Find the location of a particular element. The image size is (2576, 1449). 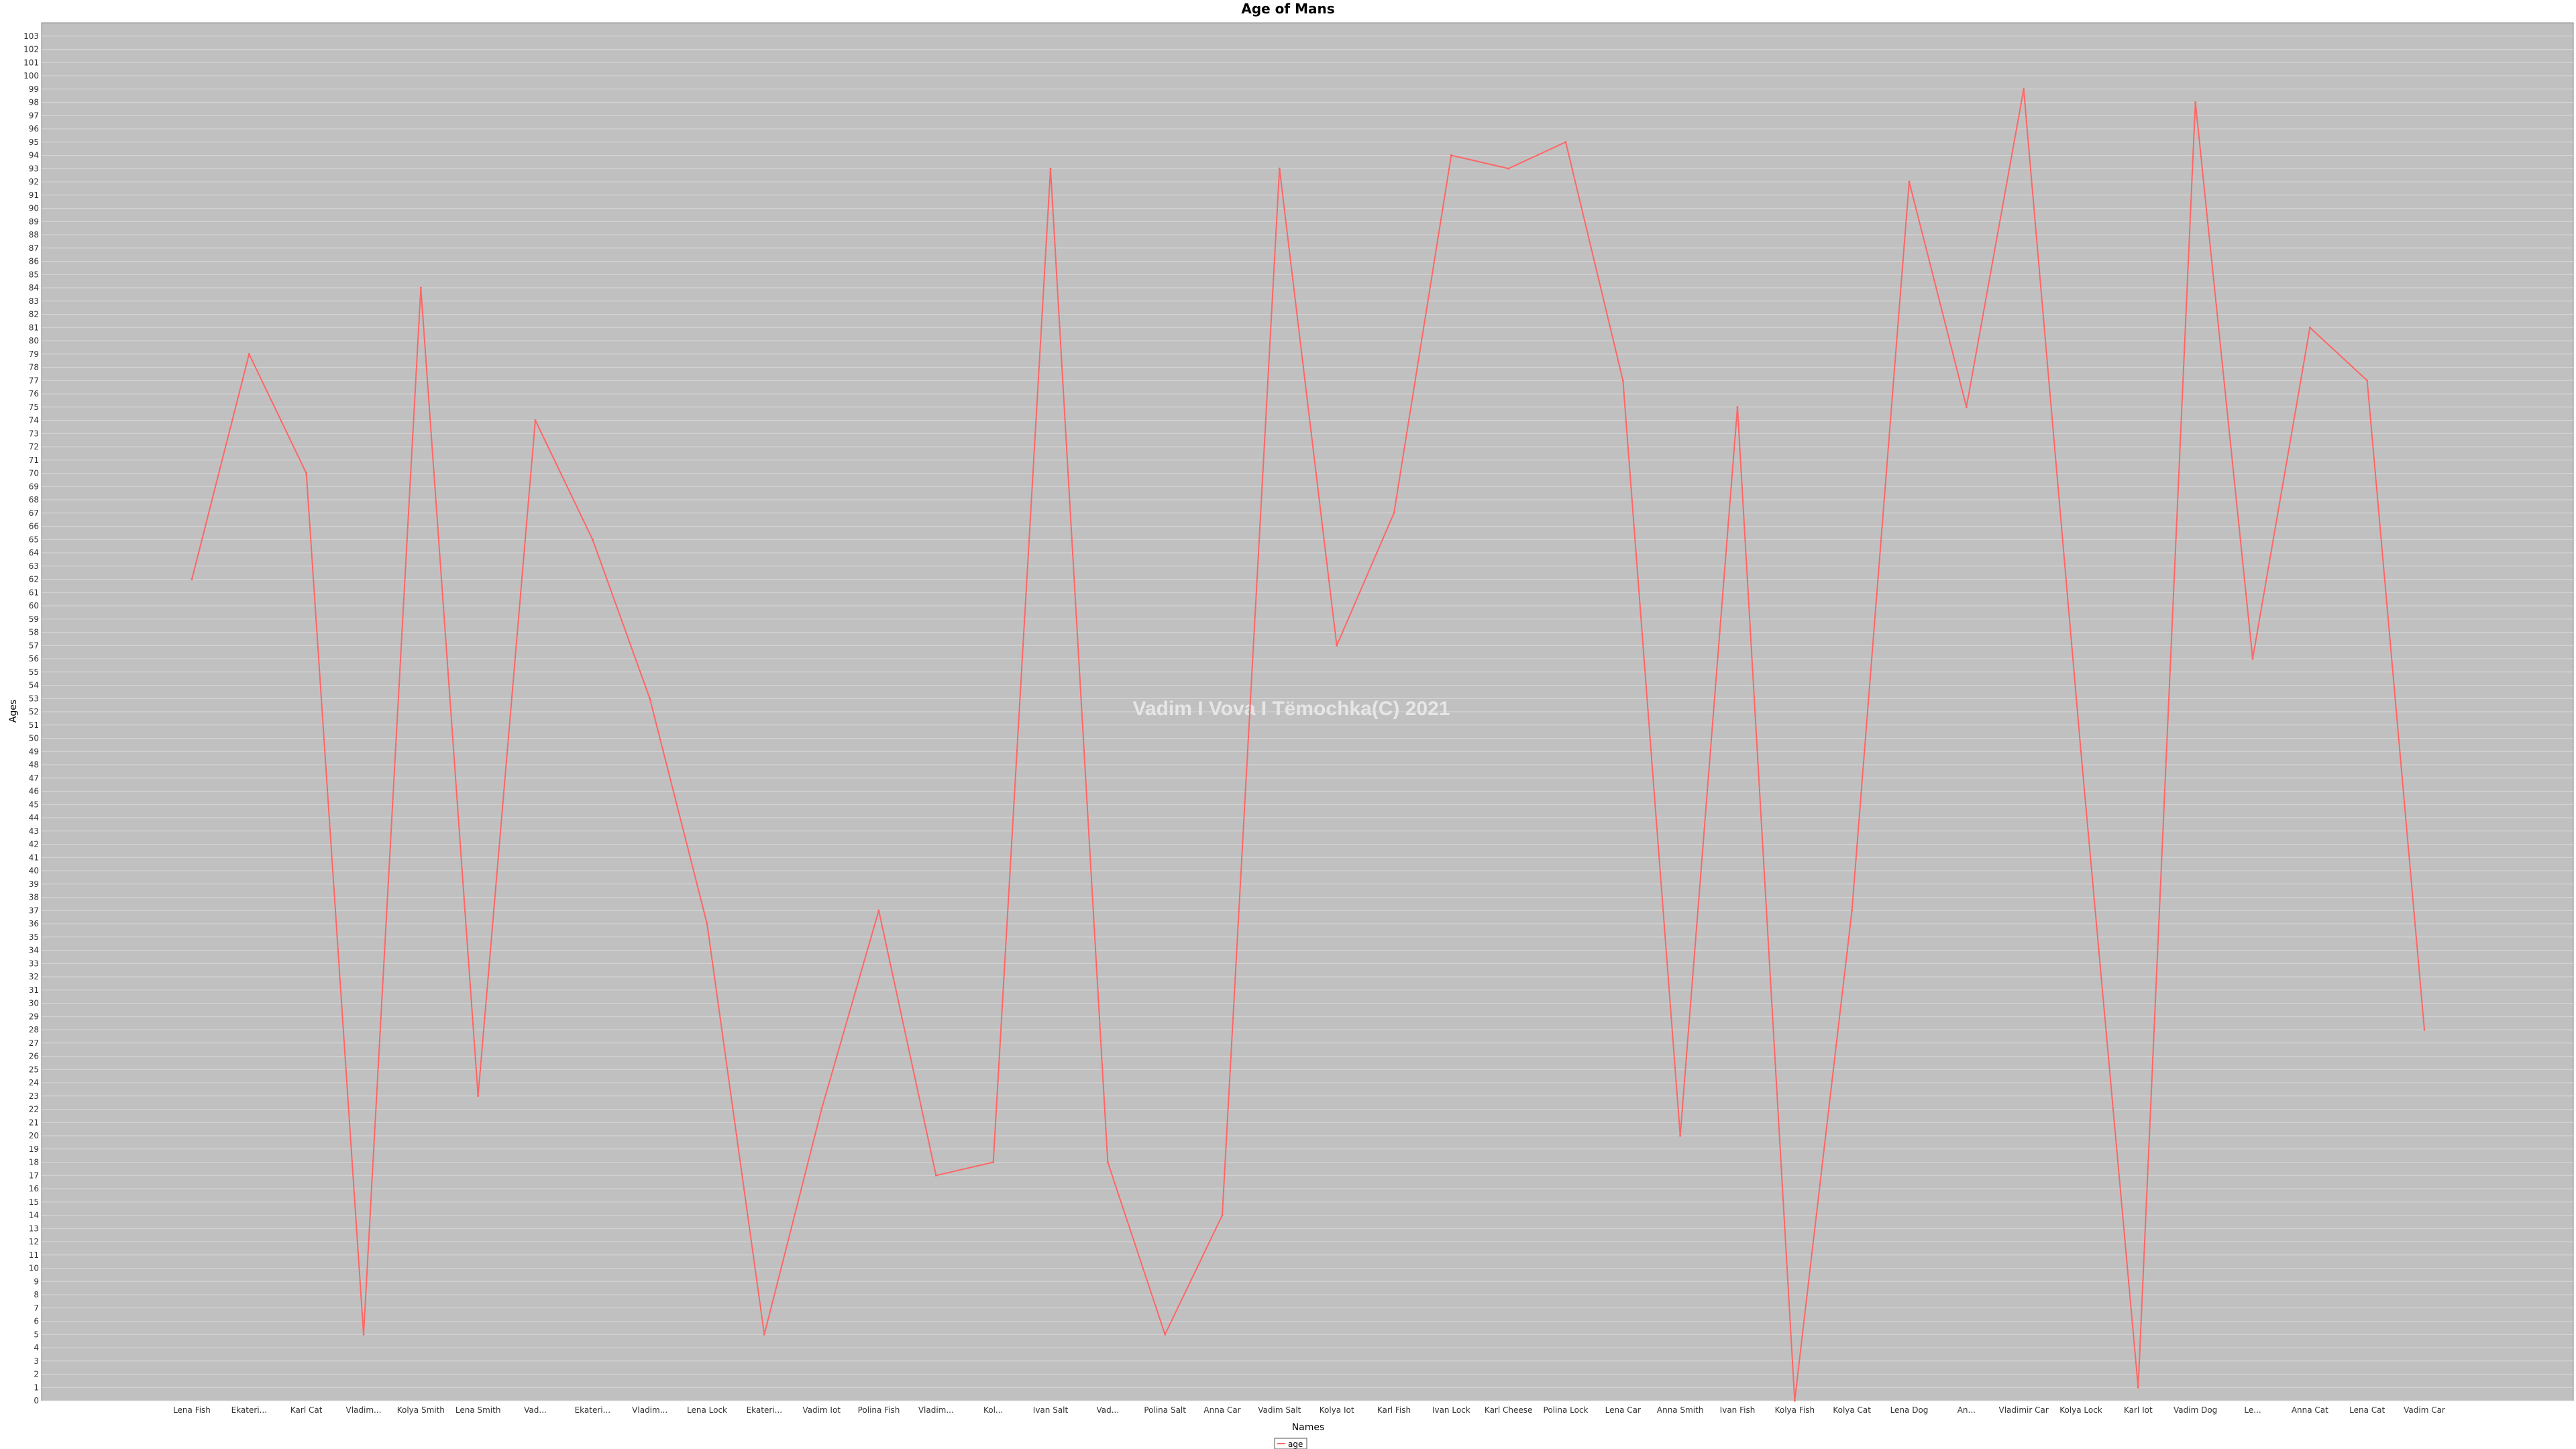

y-tick-label: 2 is located at coordinates (36, 1374).